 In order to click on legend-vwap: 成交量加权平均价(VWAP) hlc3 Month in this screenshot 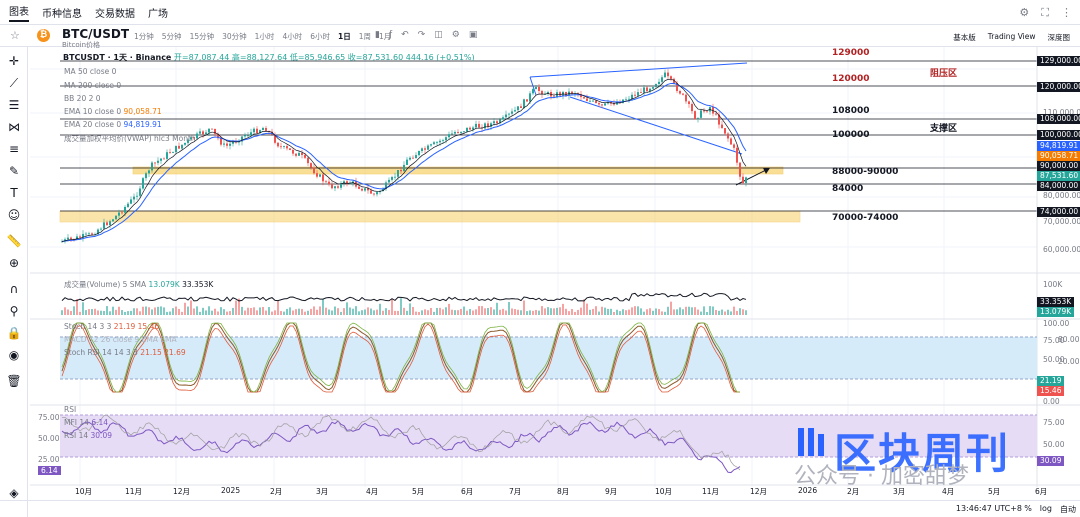, I will do `click(130, 138)`.